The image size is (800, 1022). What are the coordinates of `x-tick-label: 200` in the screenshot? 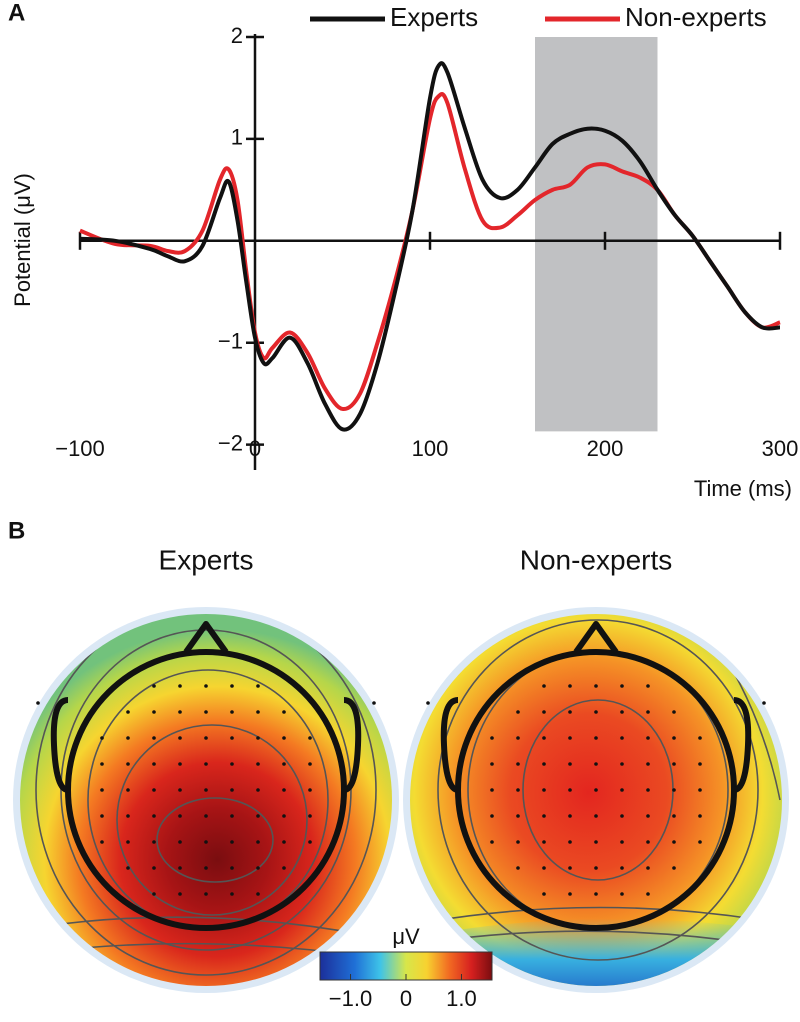 It's located at (605, 448).